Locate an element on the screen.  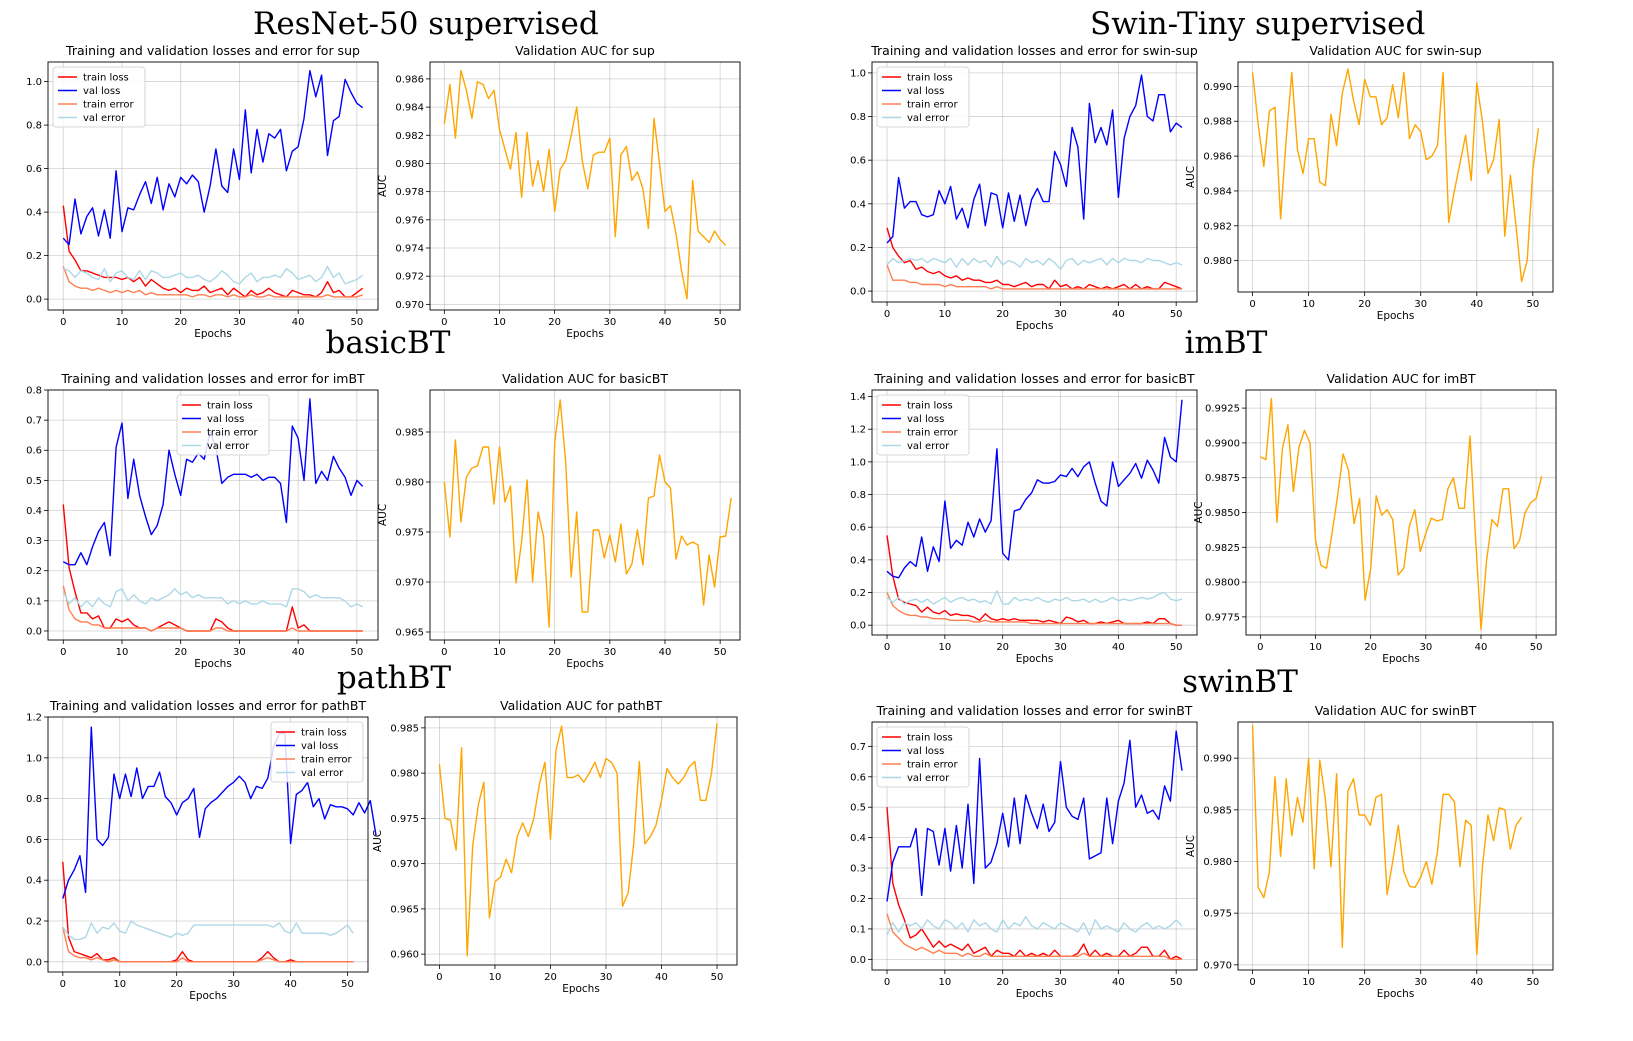
tick-label-y: 0.975 is located at coordinates (404, 819).